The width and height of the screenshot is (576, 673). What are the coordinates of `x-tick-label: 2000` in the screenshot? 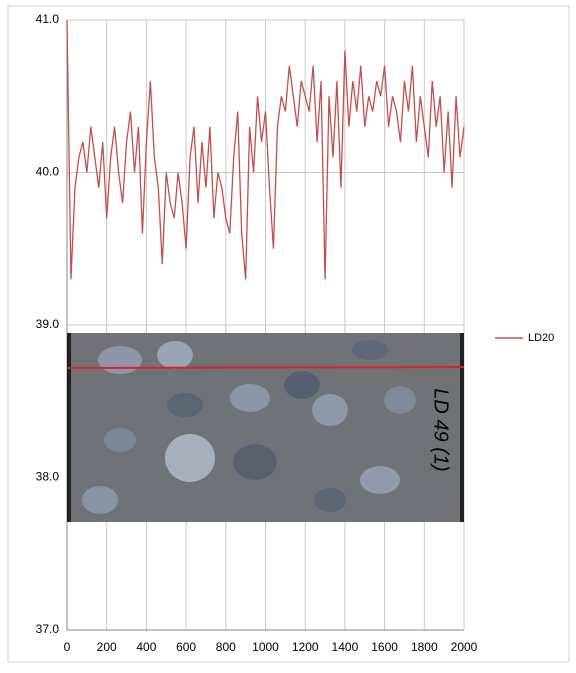 It's located at (464, 647).